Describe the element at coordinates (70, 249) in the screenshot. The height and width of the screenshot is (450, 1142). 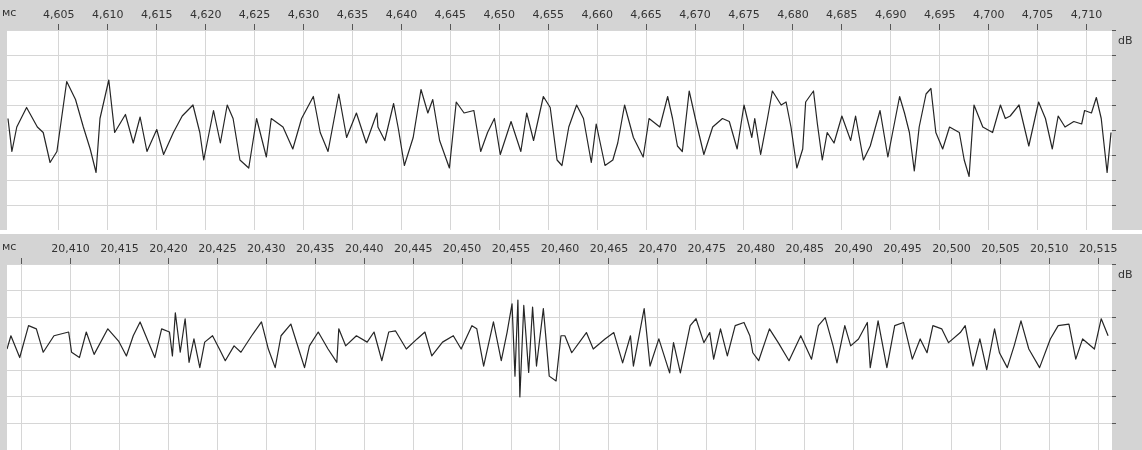
I see `x-tick-label: 20,410` at that location.